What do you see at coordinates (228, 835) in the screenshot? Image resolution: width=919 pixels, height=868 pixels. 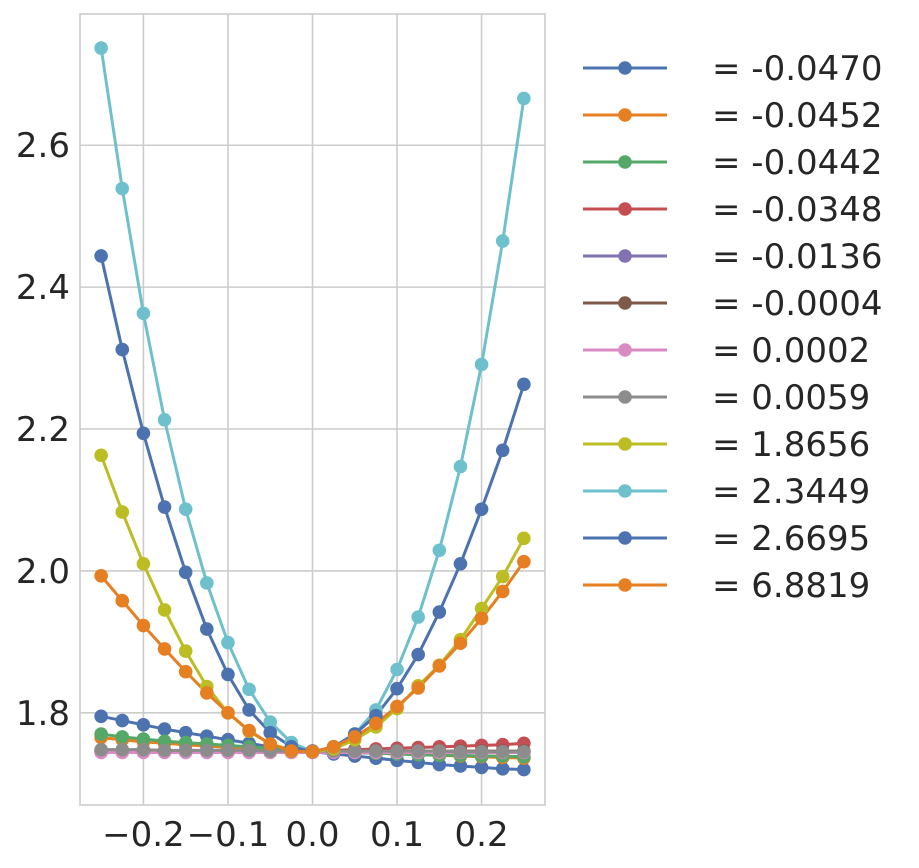 I see `x-tick-label: −0.1` at bounding box center [228, 835].